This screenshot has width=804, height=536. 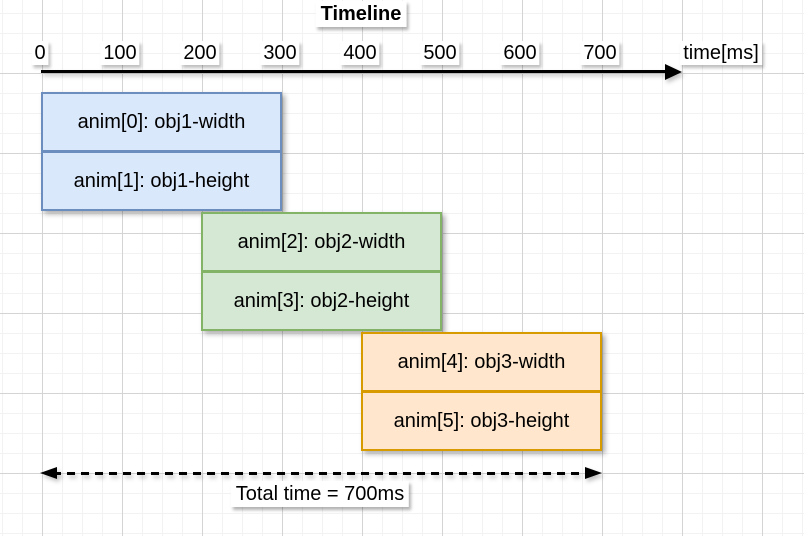 I want to click on axis-tick-100: 100, so click(x=120, y=53).